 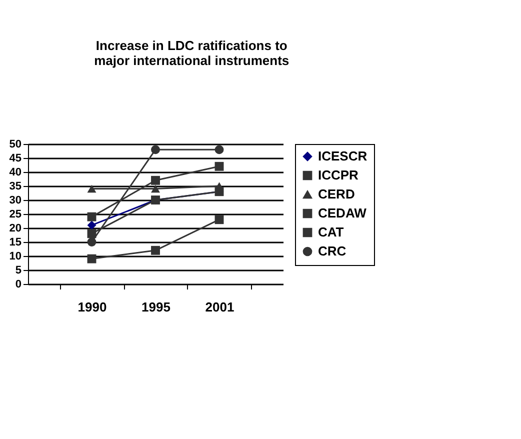 I want to click on y-tick-label: 40, so click(x=15, y=172).